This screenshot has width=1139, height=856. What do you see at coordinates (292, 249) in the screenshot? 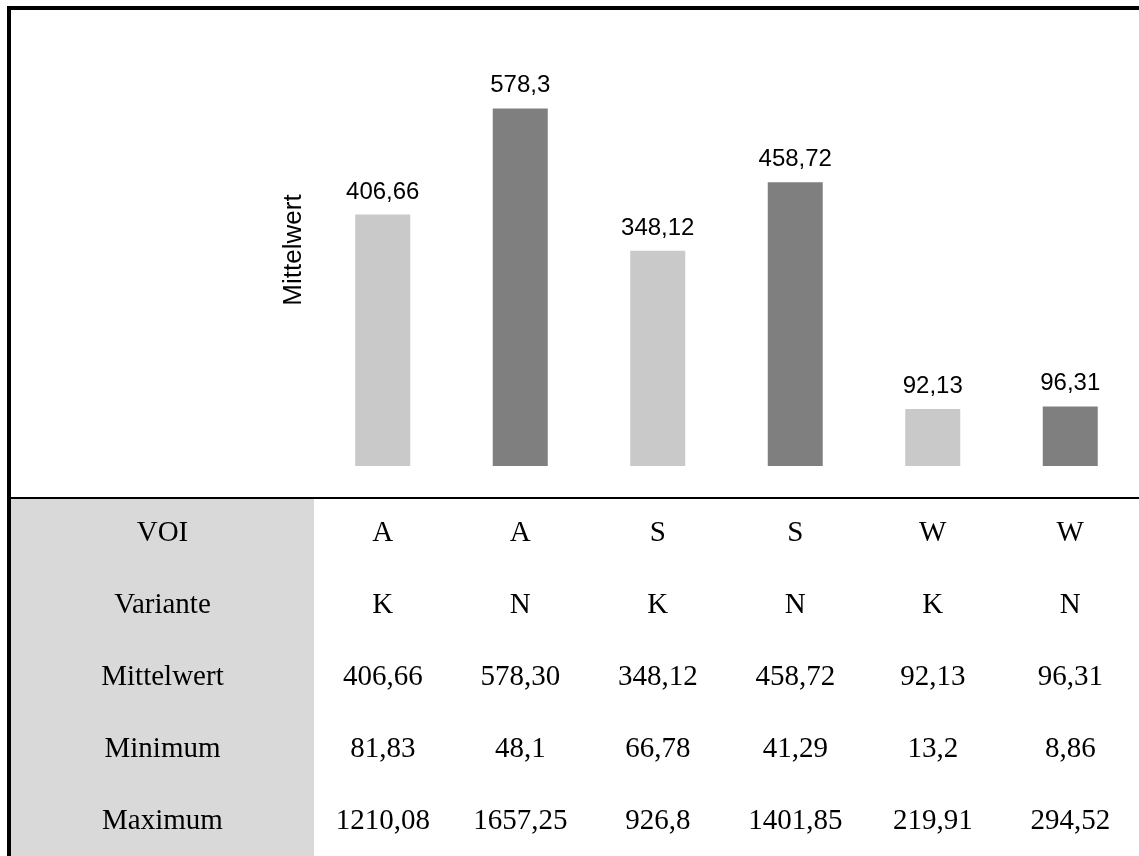
I see `y-axis-title: Mittelwert` at bounding box center [292, 249].